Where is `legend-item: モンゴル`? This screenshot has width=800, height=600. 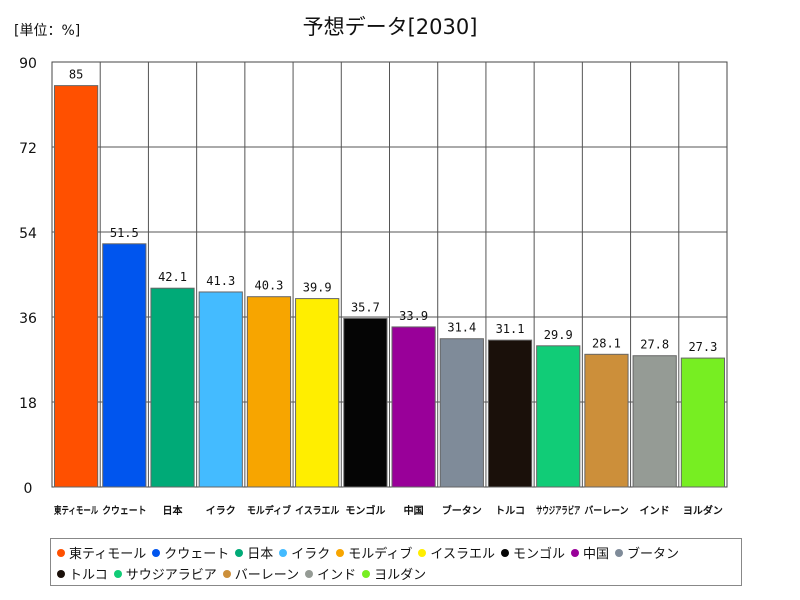
legend-item: モンゴル is located at coordinates (533, 552).